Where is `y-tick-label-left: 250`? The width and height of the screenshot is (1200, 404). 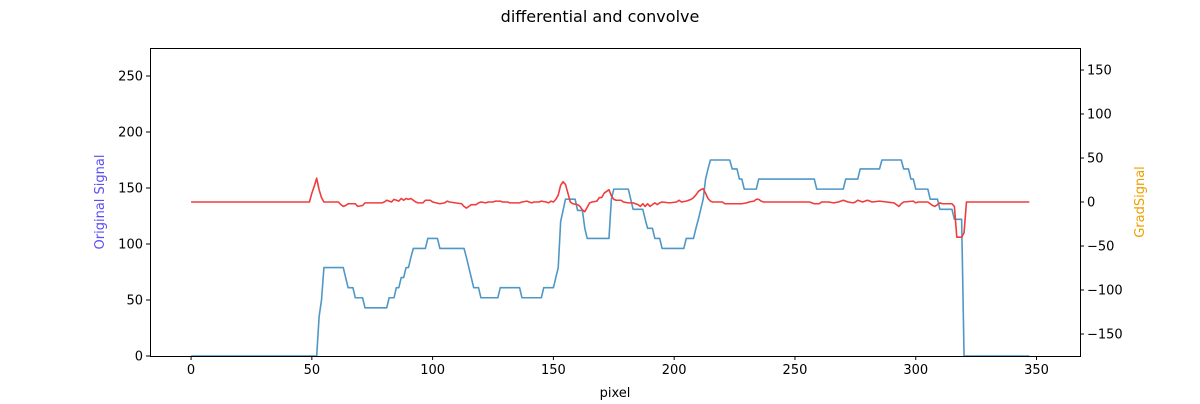 y-tick-label-left: 250 is located at coordinates (130, 77).